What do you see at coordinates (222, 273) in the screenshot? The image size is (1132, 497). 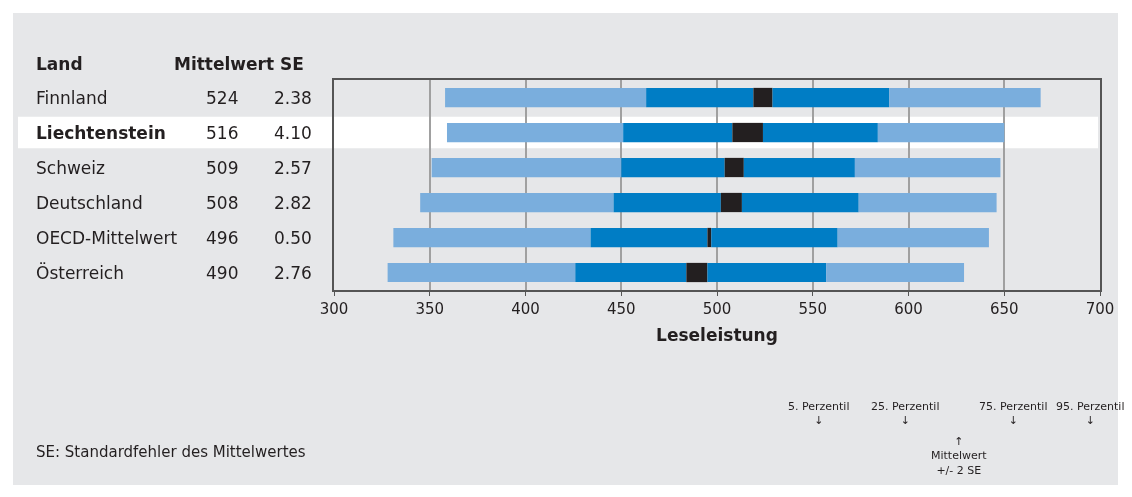 I see `text: 490` at bounding box center [222, 273].